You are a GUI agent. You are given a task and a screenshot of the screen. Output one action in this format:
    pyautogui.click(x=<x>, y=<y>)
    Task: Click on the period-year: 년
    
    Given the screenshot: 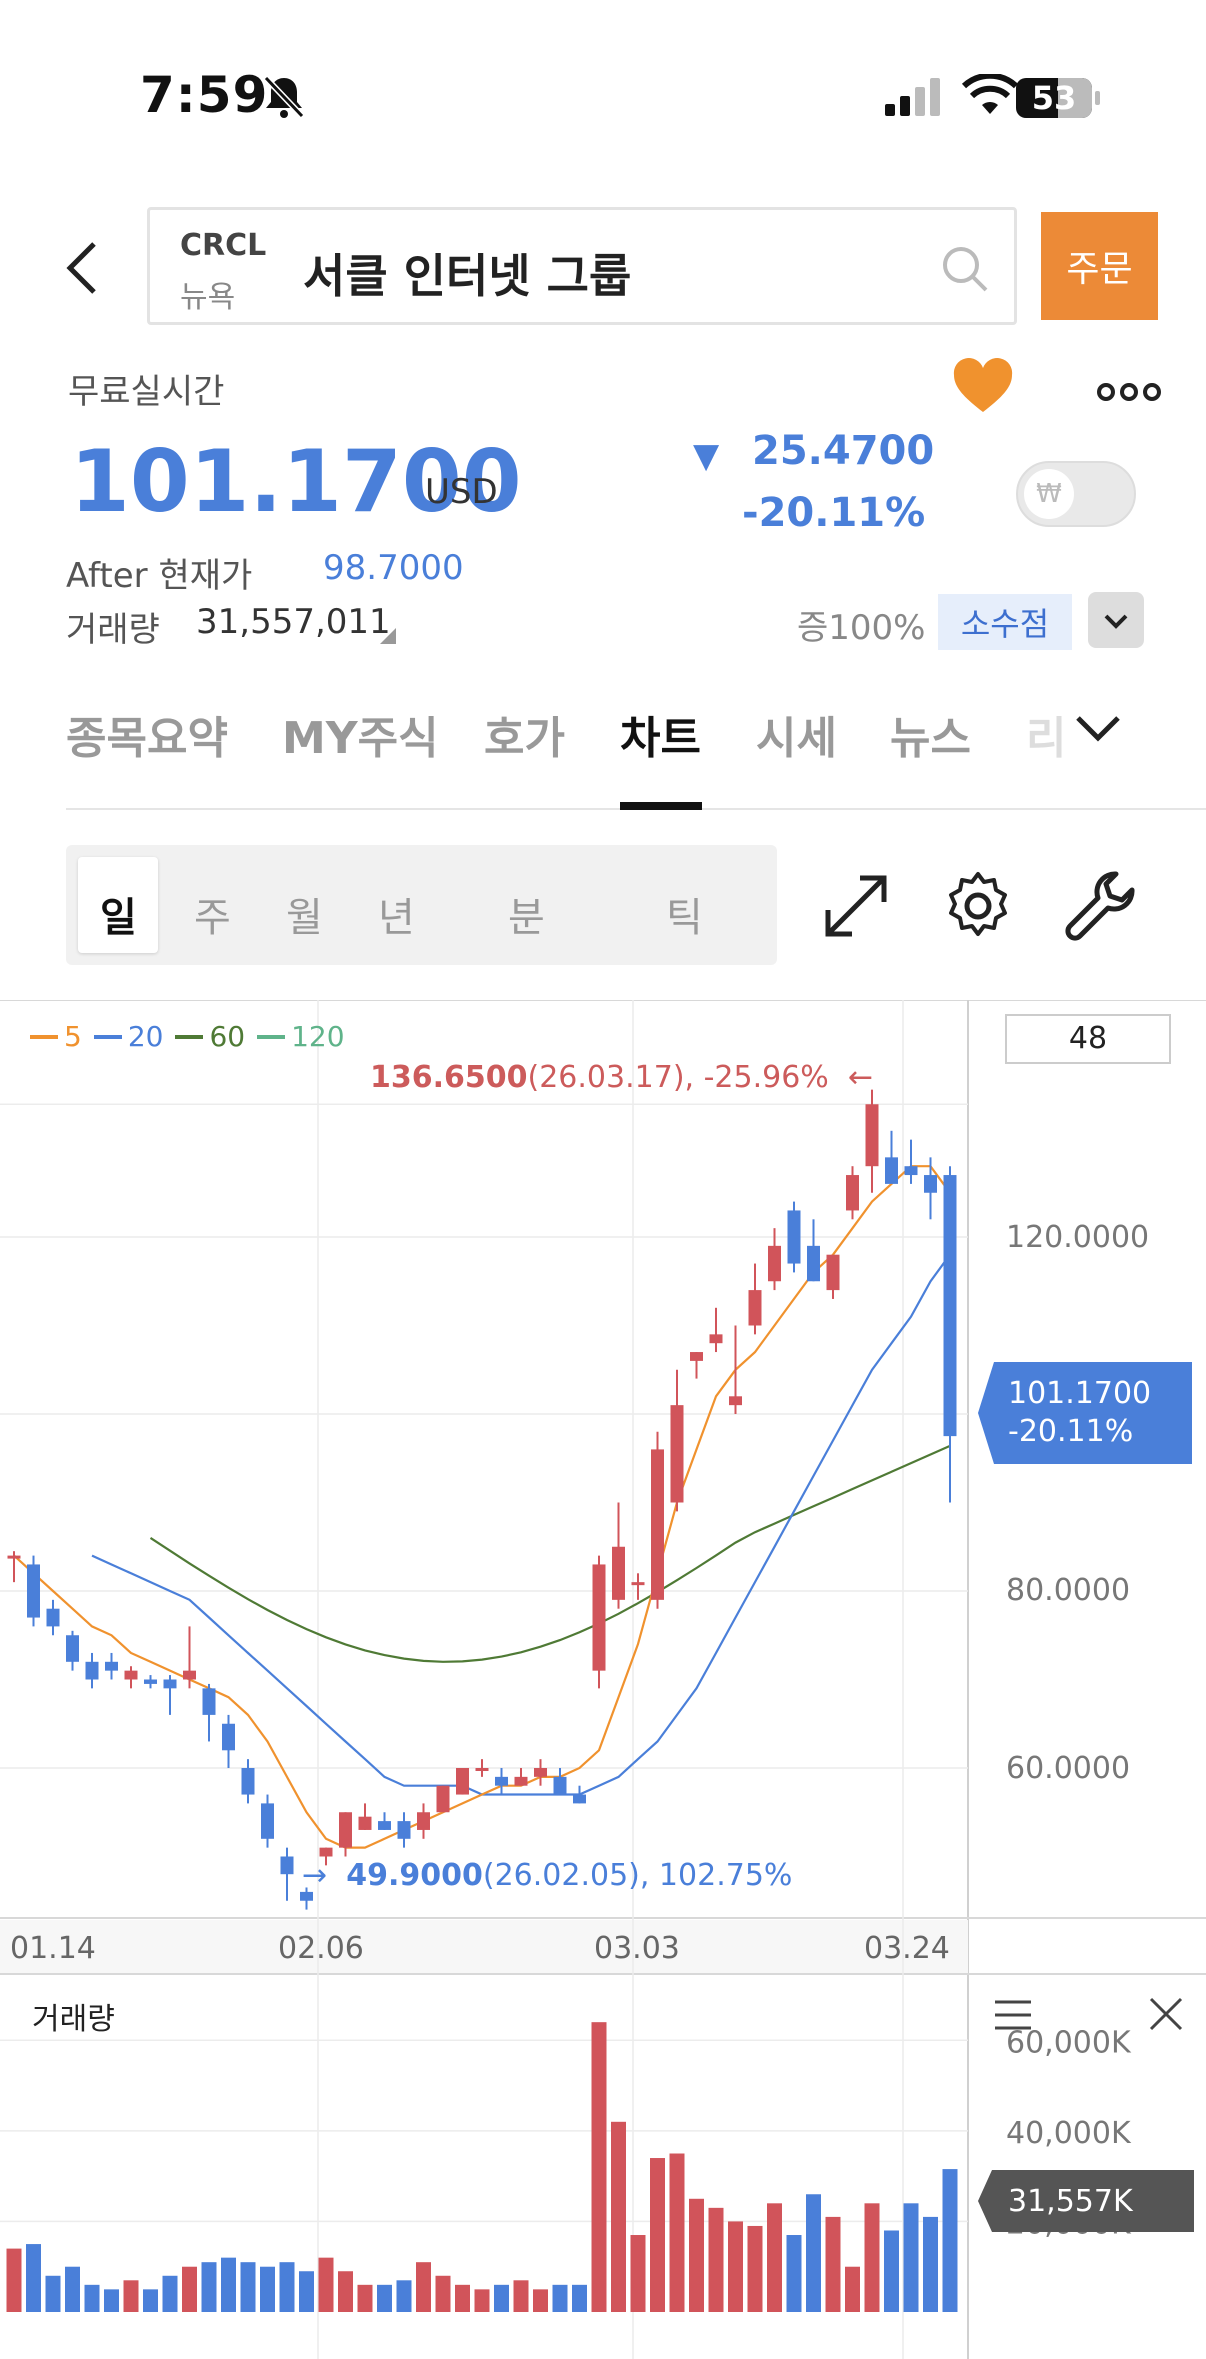 What is the action you would take?
    pyautogui.click(x=396, y=918)
    